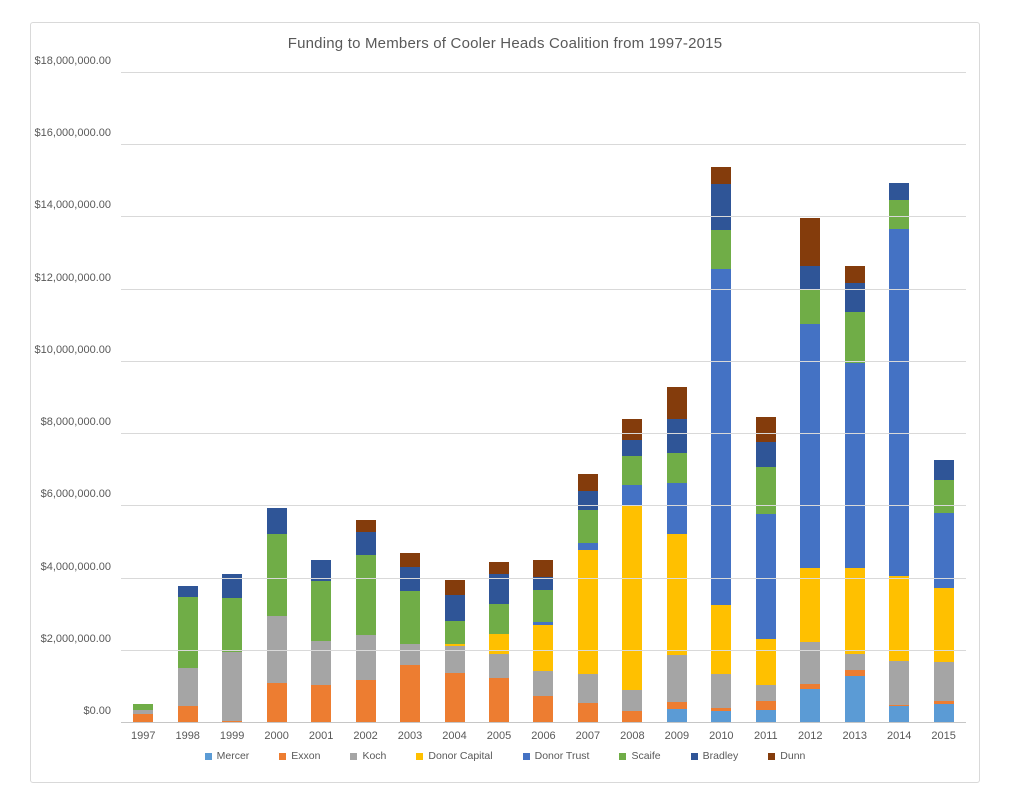  I want to click on legend-item-donor-trust: Donor Trust, so click(556, 756).